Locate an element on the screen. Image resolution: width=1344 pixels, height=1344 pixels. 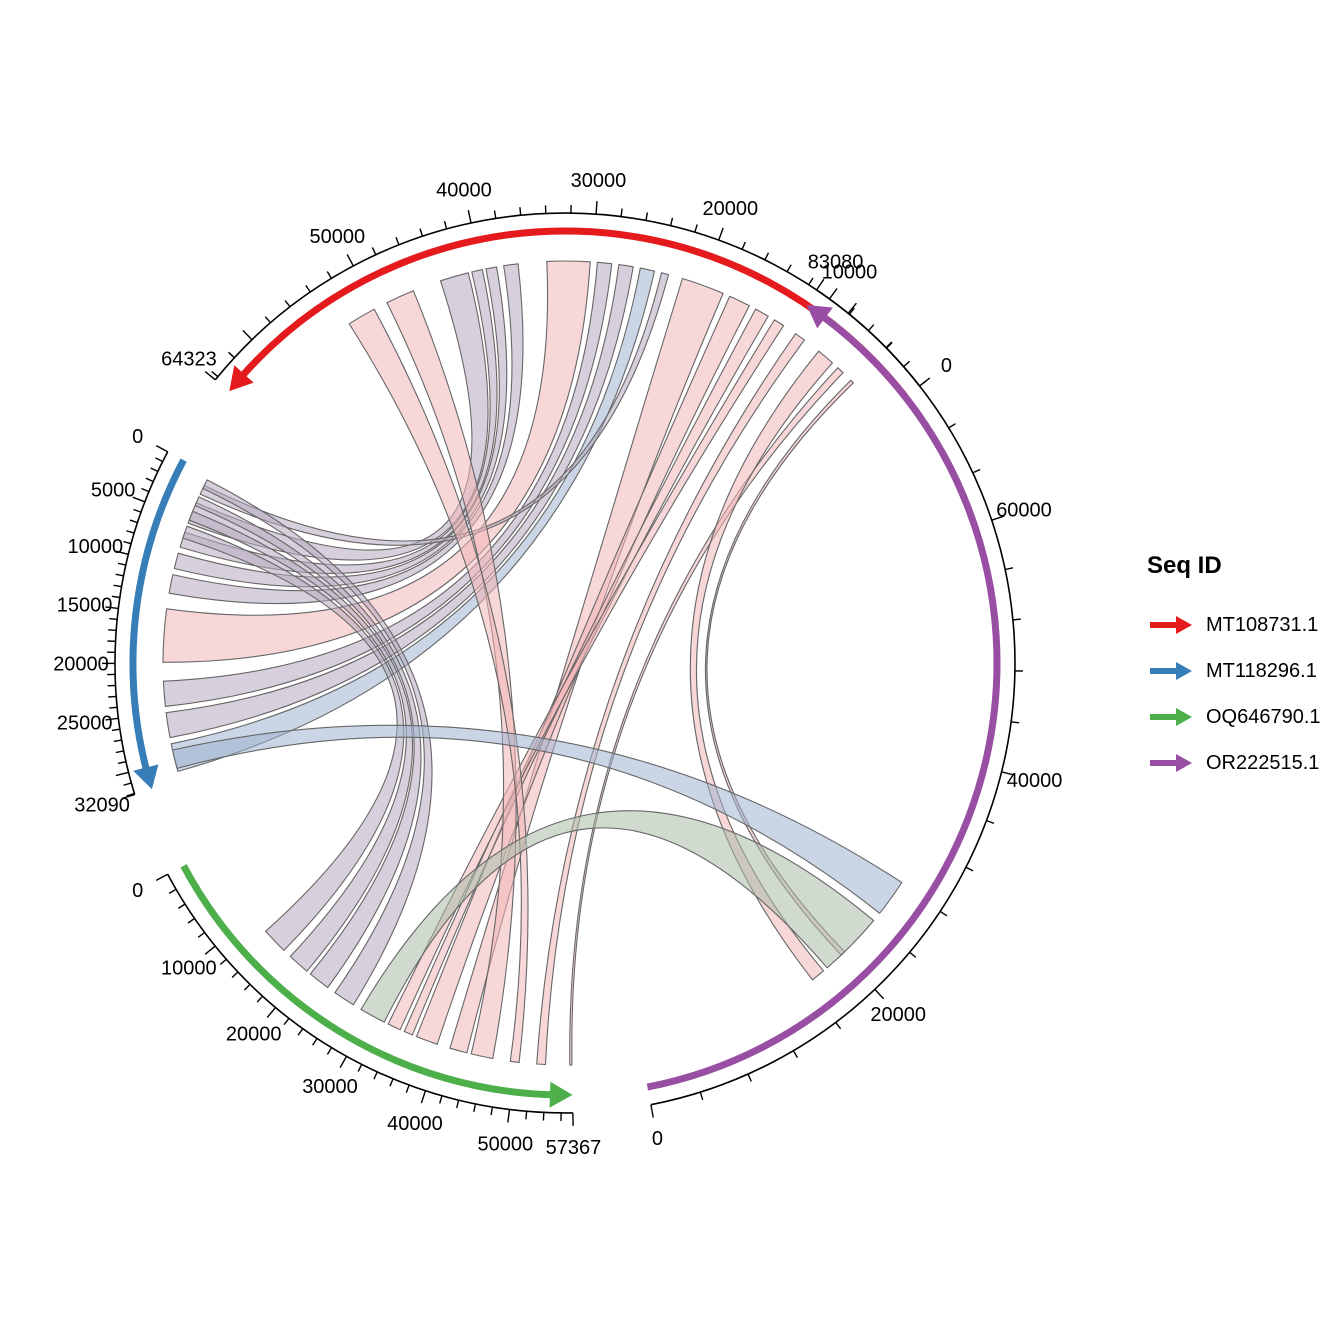
axis-line is located at coordinates (369, 993).